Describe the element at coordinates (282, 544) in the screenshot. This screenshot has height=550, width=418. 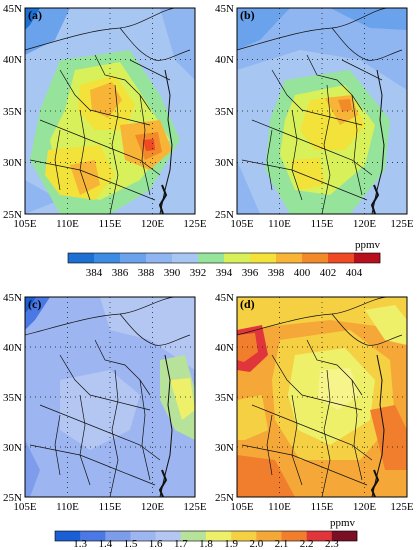
I see `colorbar-tick-label: 2.1` at that location.